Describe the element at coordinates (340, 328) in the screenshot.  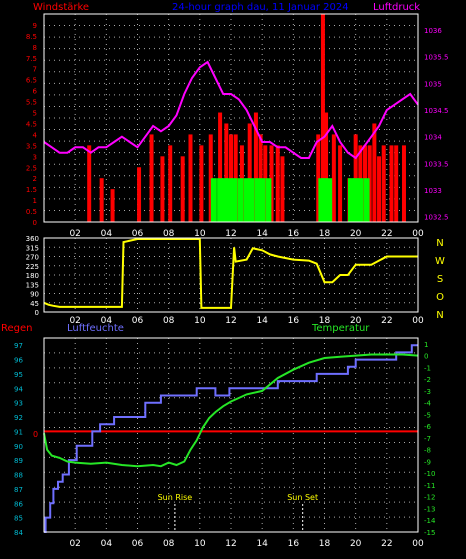
I see `temperature-label: Temperatur` at that location.